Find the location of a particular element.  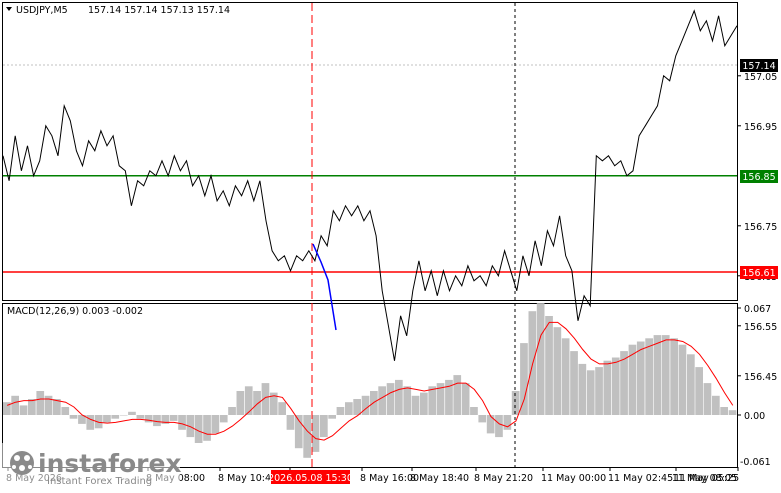

time-tick-label: 11 May 02:45 is located at coordinates (640, 478).